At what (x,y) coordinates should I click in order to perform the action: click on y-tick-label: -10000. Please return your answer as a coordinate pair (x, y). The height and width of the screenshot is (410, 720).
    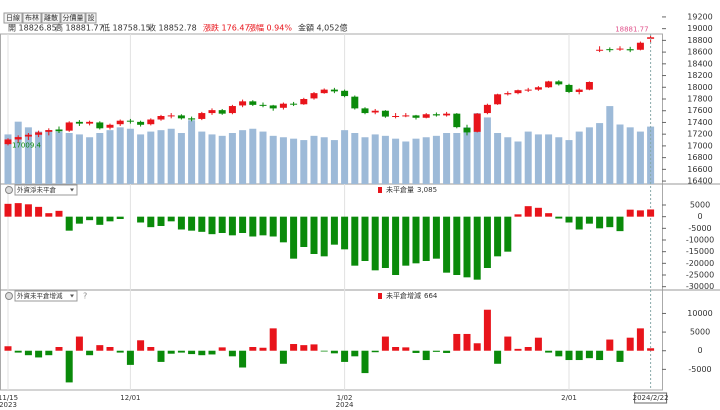
    Looking at the image, I should click on (700, 240).